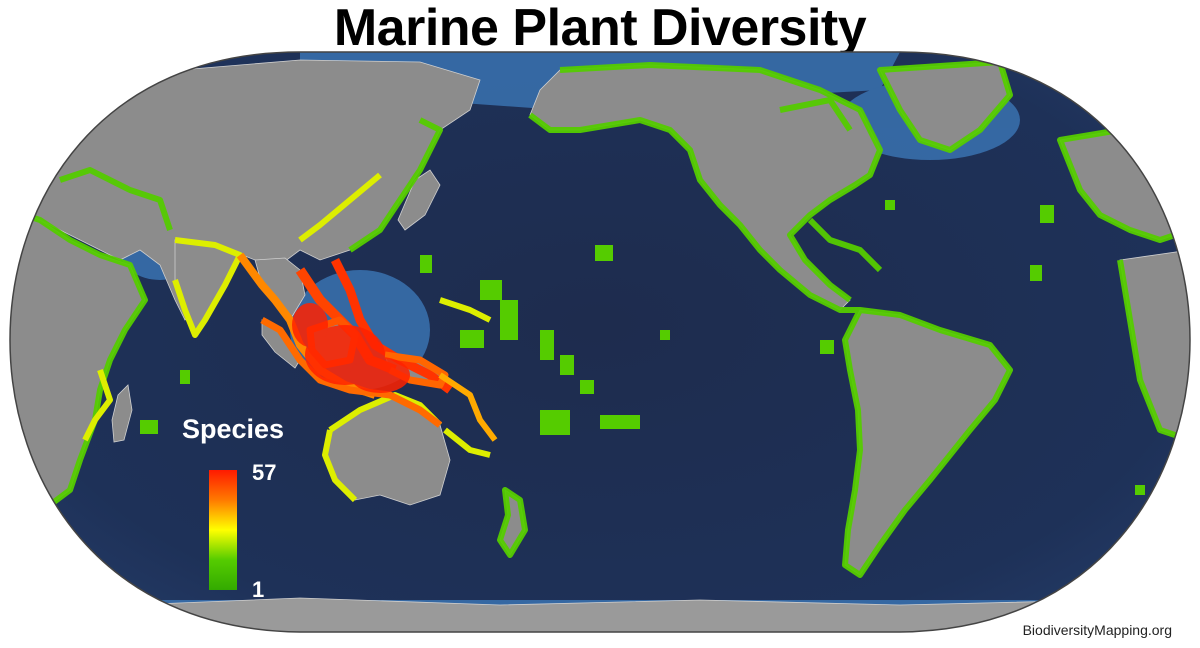 The height and width of the screenshot is (648, 1200). I want to click on antarctica, so click(600, 614).